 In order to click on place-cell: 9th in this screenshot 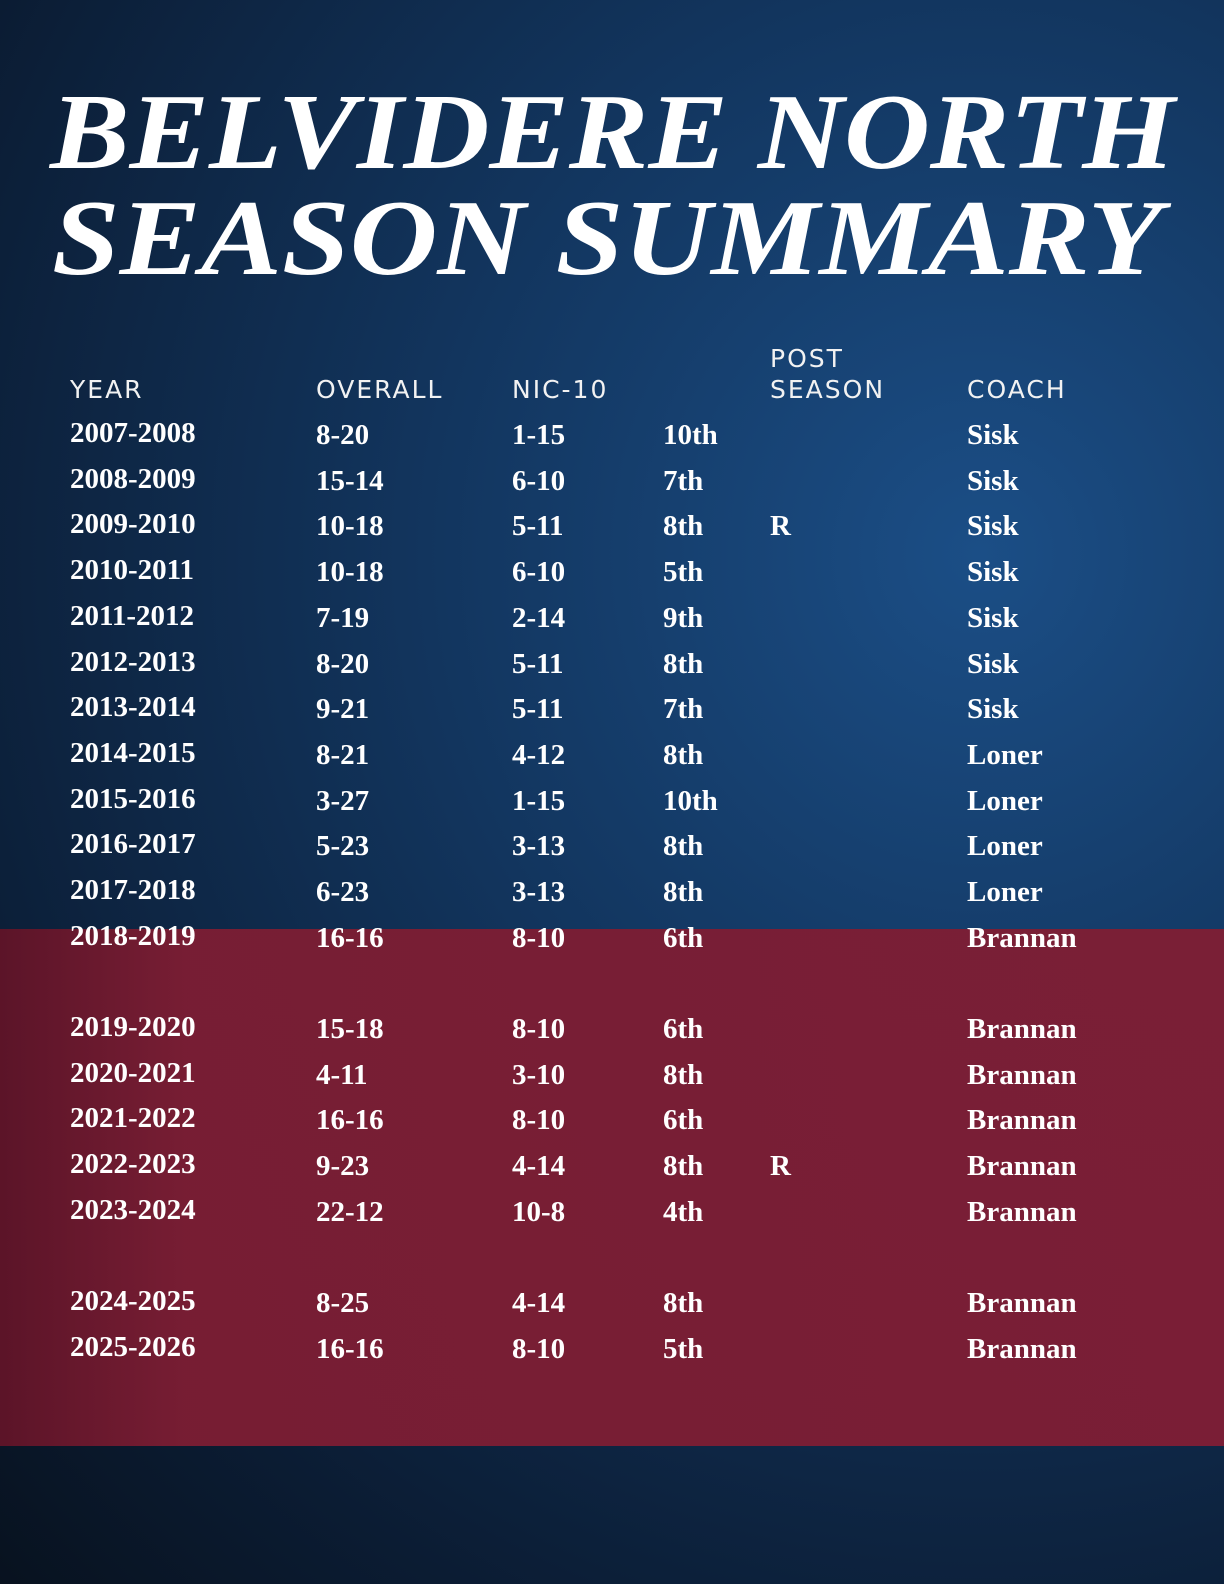, I will do `click(683, 617)`.